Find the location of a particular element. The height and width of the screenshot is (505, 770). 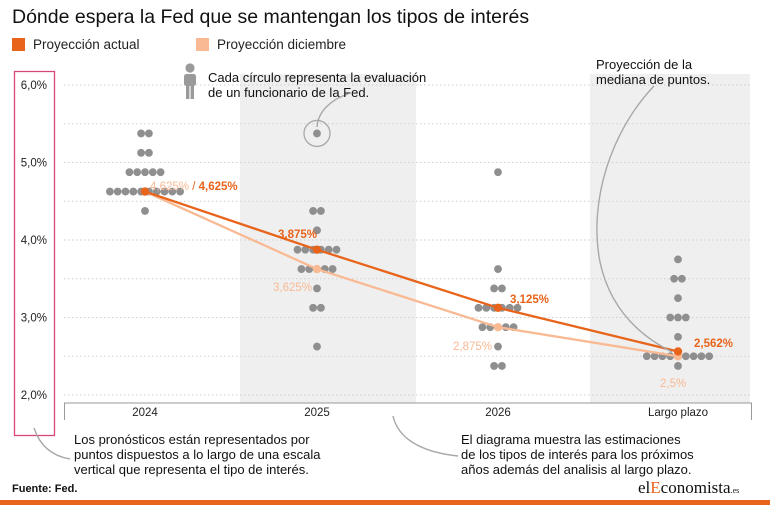

x-category-label: 2025 is located at coordinates (317, 413).